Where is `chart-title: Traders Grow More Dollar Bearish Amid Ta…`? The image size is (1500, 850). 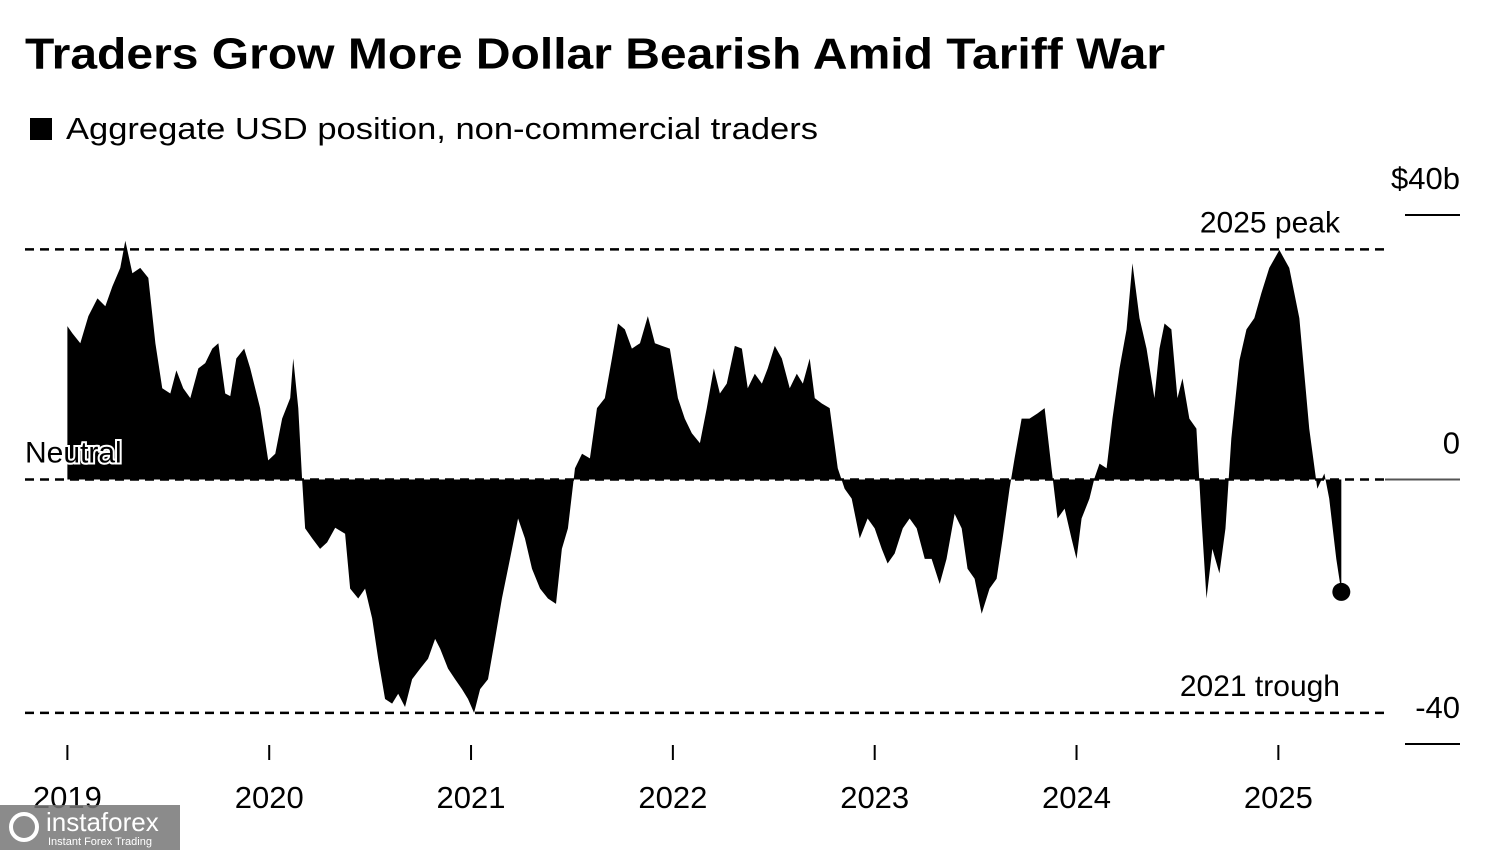 chart-title: Traders Grow More Dollar Bearish Amid Ta… is located at coordinates (595, 54).